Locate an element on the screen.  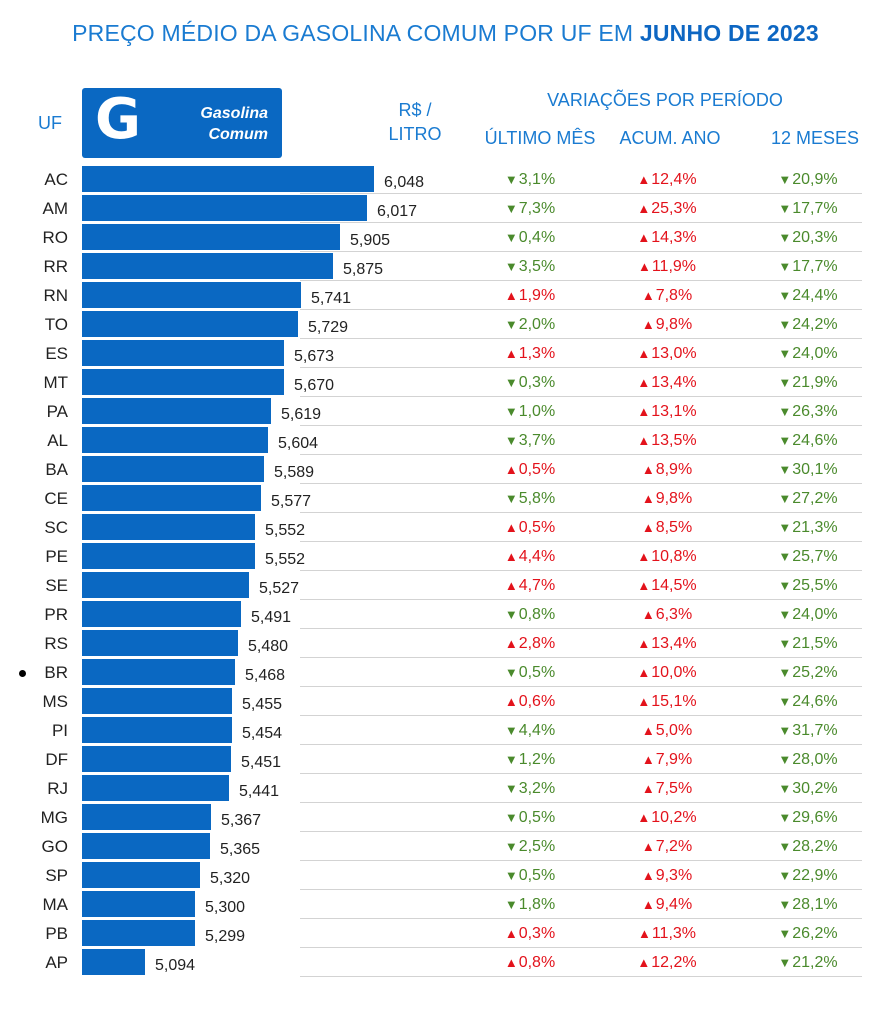
variation-value: 28,1% is located at coordinates (815, 904).